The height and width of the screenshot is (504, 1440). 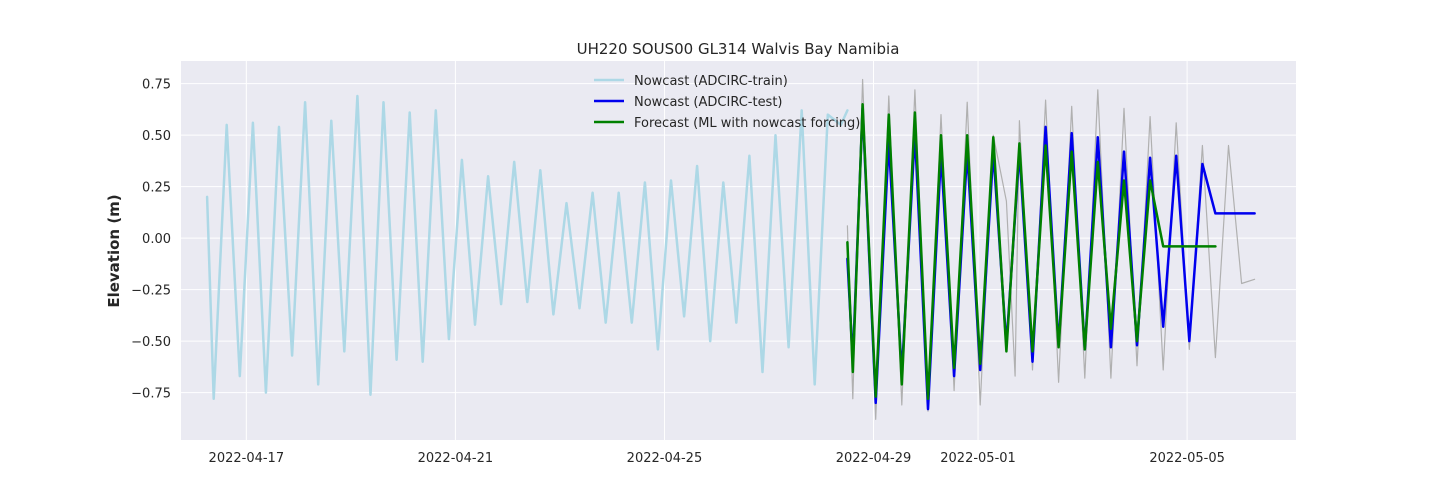 I want to click on y-tick-label: −0.25, so click(x=151, y=291).